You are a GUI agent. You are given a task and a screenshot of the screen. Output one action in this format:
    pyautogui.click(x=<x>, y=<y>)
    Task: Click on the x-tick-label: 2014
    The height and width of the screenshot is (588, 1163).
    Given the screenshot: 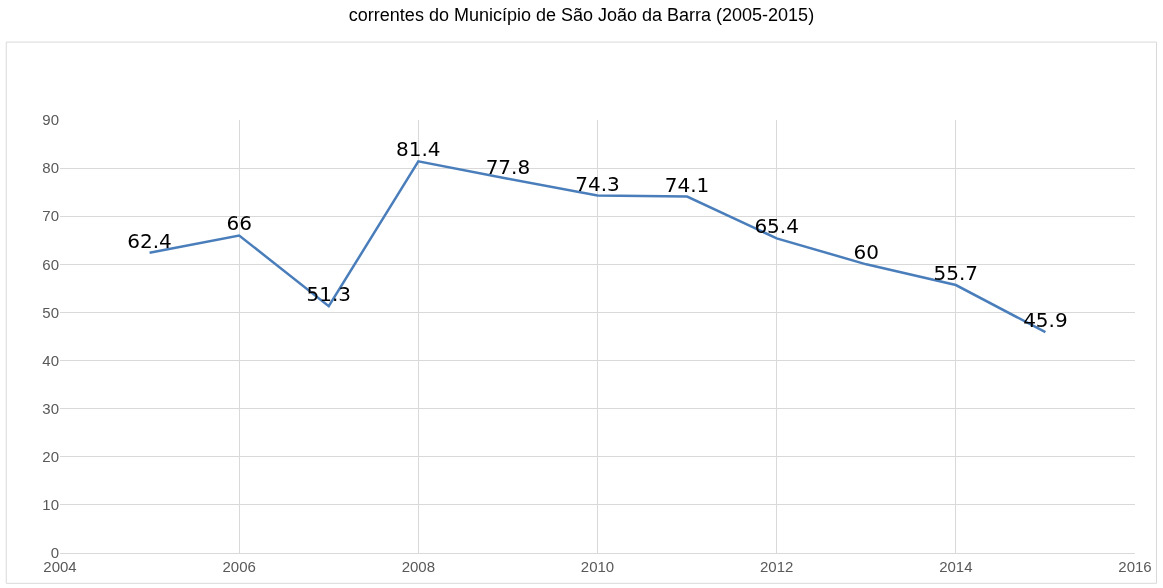 What is the action you would take?
    pyautogui.click(x=956, y=566)
    